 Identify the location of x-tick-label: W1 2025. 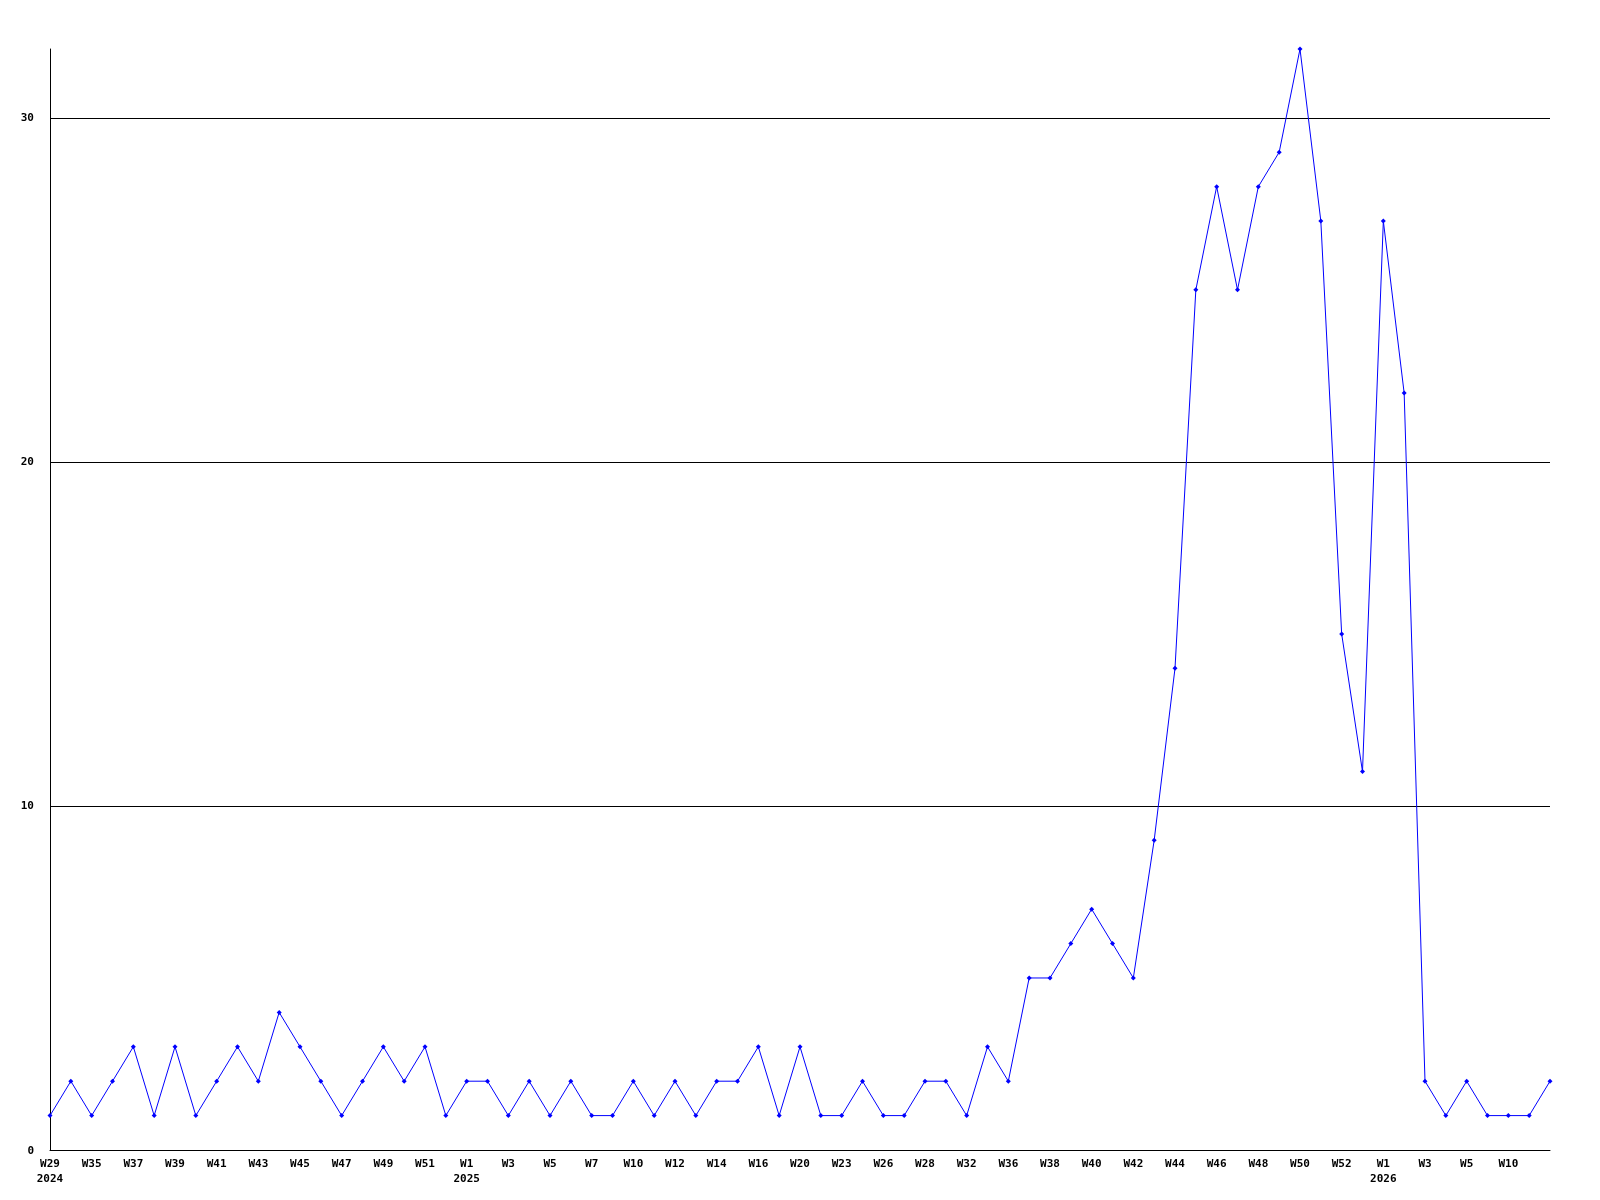
(466, 1171).